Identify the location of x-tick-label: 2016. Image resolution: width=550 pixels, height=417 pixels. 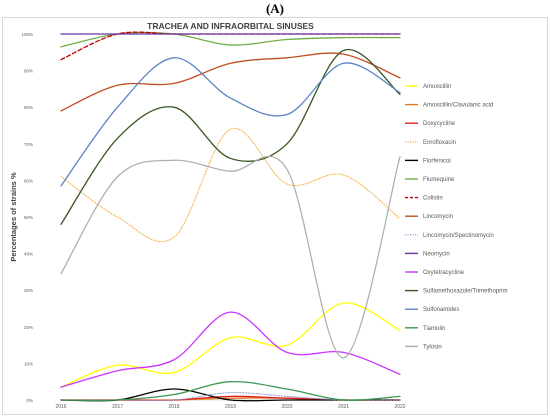
(60, 407).